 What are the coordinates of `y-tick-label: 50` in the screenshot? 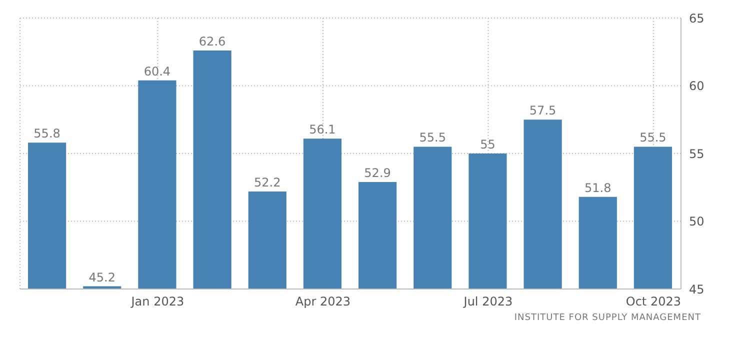 It's located at (696, 221).